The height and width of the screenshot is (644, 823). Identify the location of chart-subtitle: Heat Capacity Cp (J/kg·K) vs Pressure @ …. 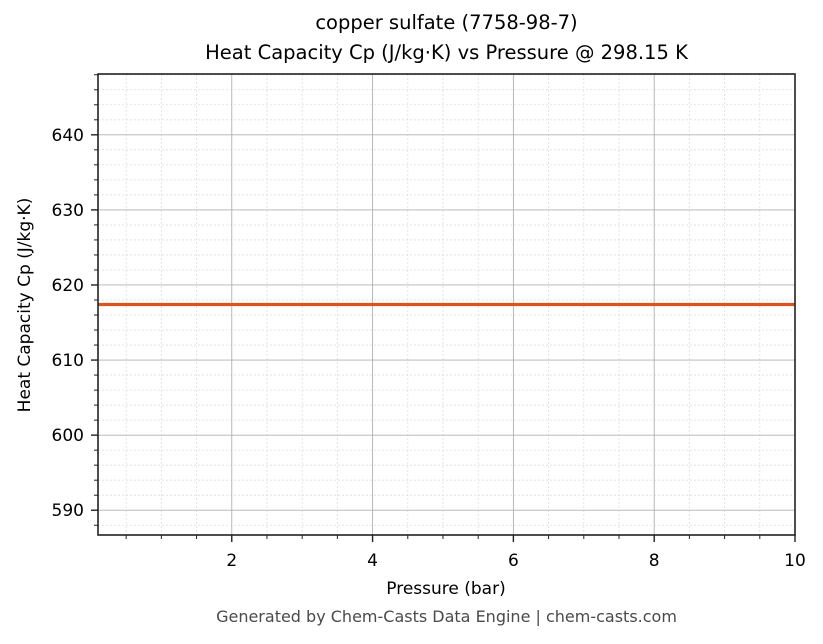
(446, 52).